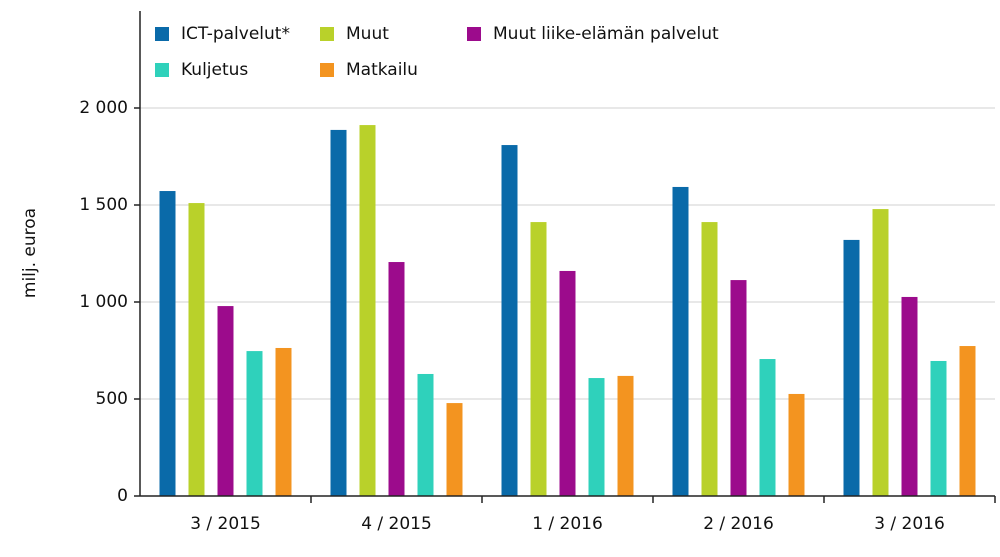  I want to click on y-axis-label: milj. euroa, so click(30, 253).